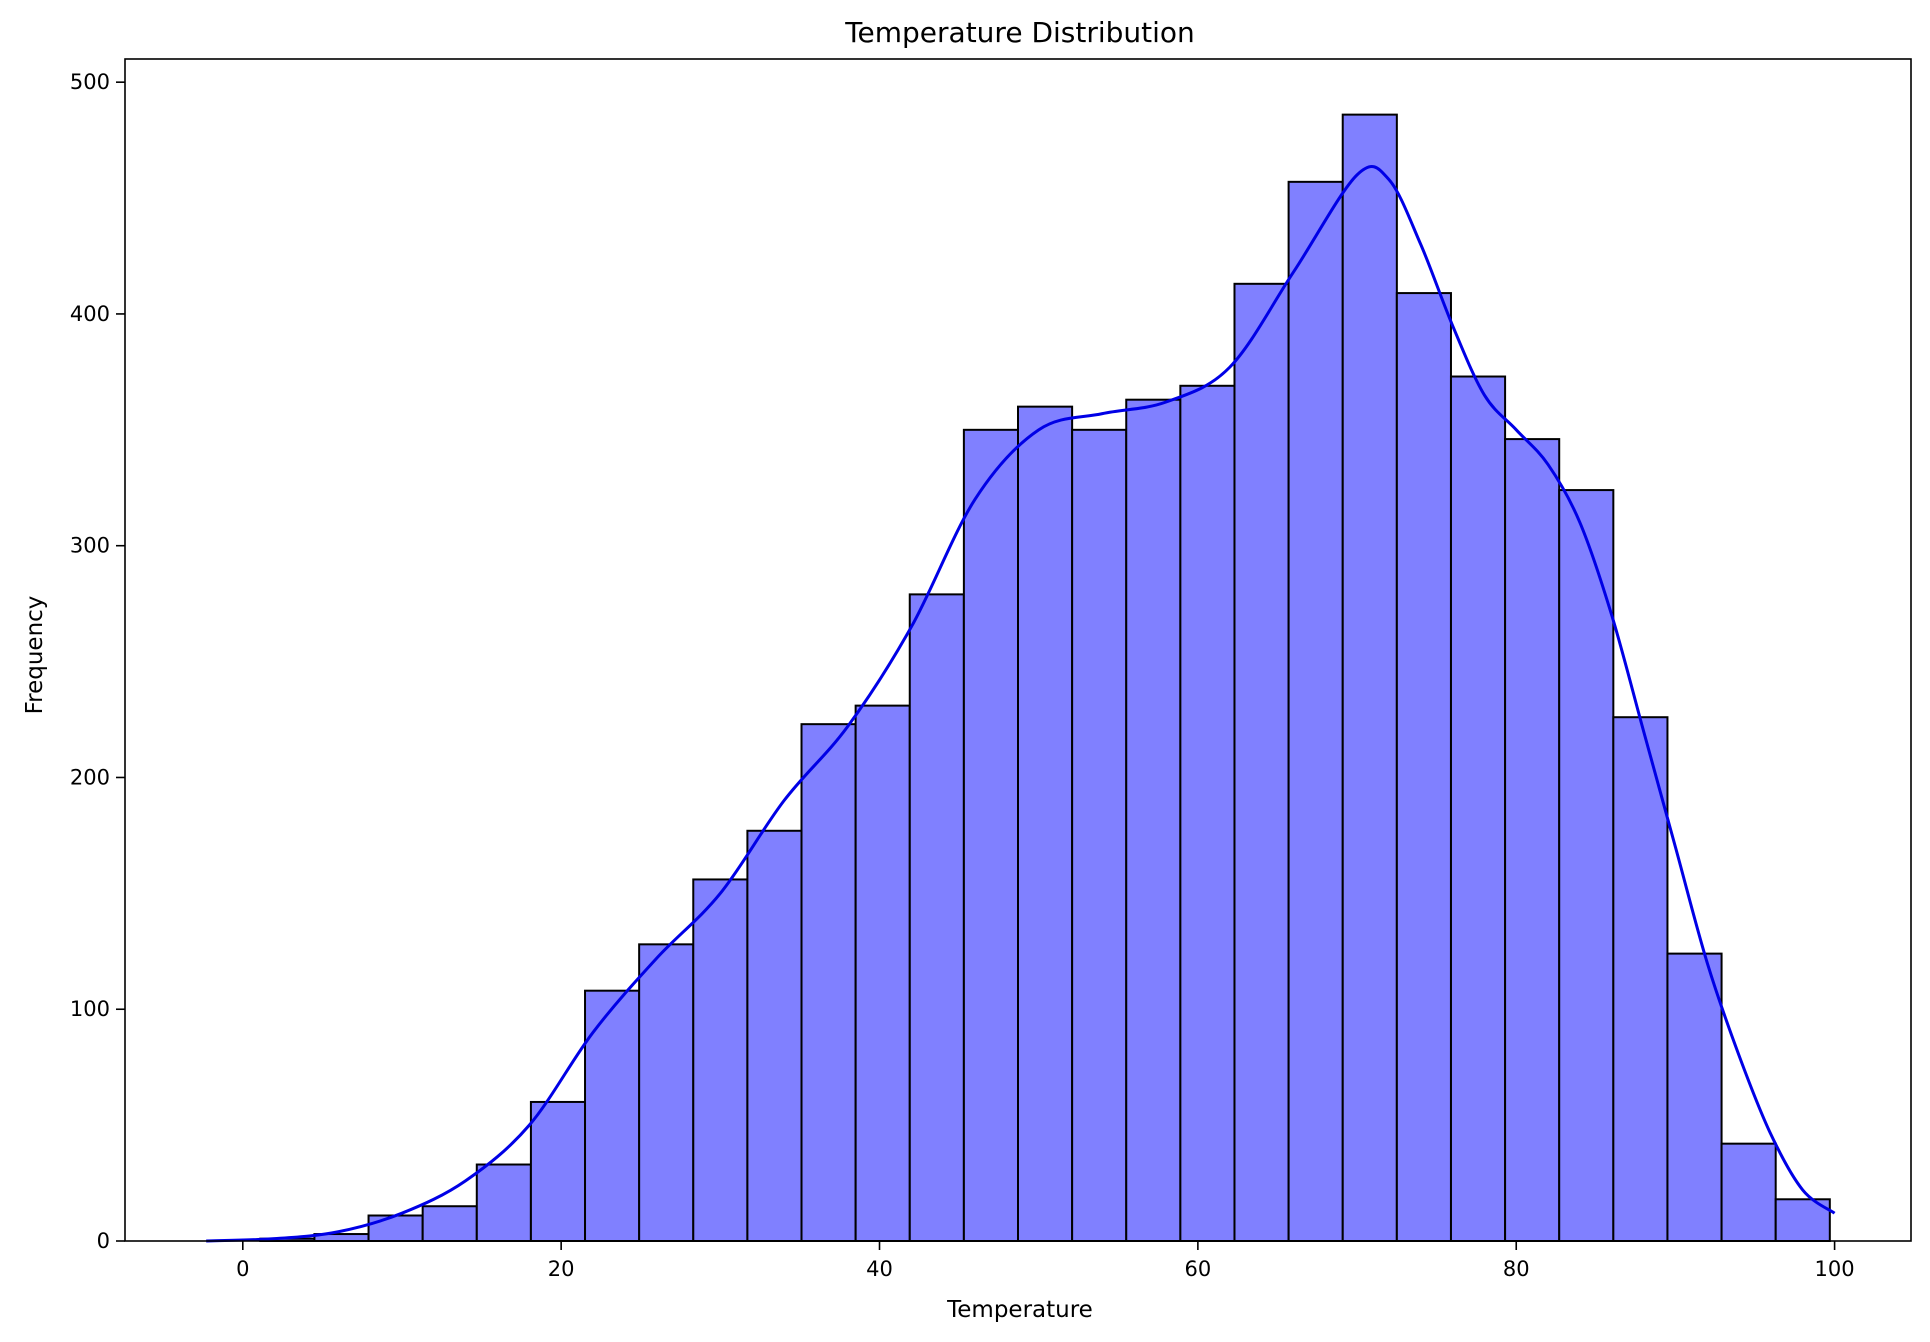 This screenshot has width=1930, height=1342. Describe the element at coordinates (90, 546) in the screenshot. I see `y-tick-label: 300` at that location.